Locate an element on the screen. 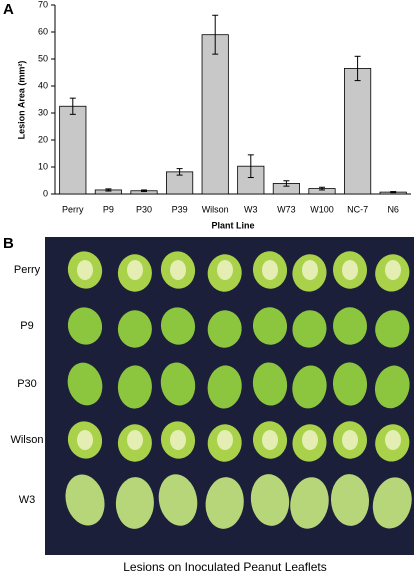 Image resolution: width=416 pixels, height=576 pixels. y-tick-label: 50 is located at coordinates (43, 58).